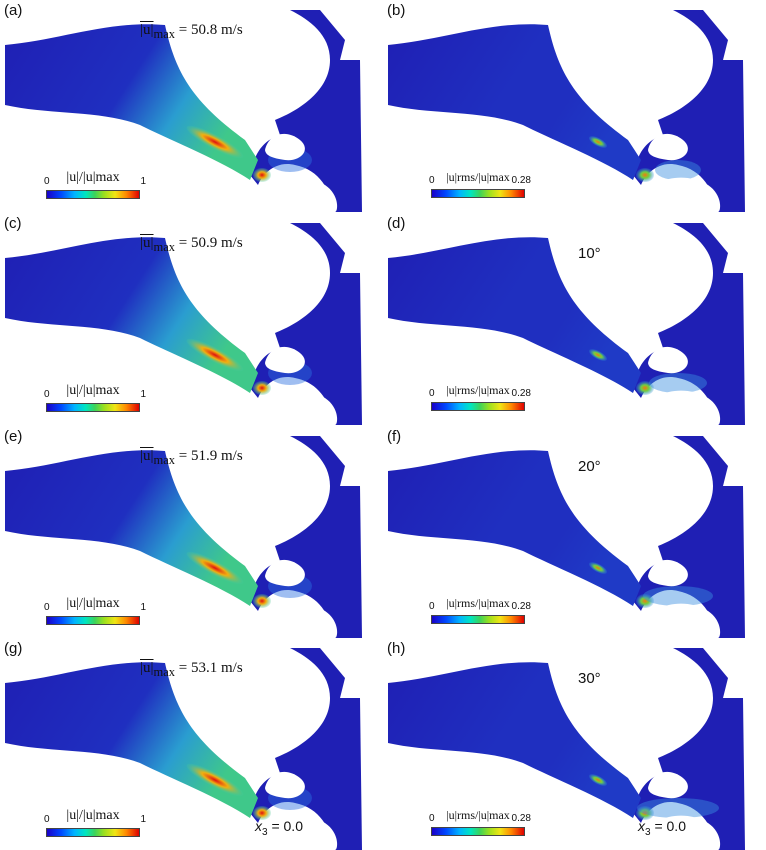 The height and width of the screenshot is (850, 766). What do you see at coordinates (13, 10) in the screenshot?
I see `panel-label: (a)` at bounding box center [13, 10].